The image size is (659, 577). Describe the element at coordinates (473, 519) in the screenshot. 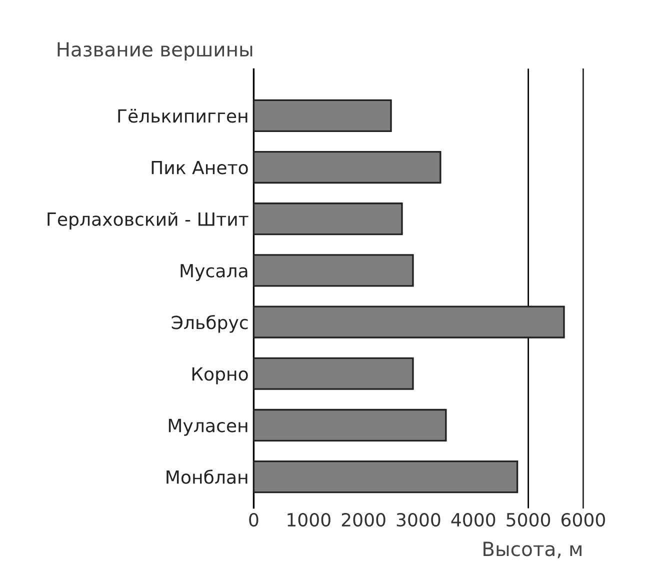

I see `x-tick-label: 4000` at that location.